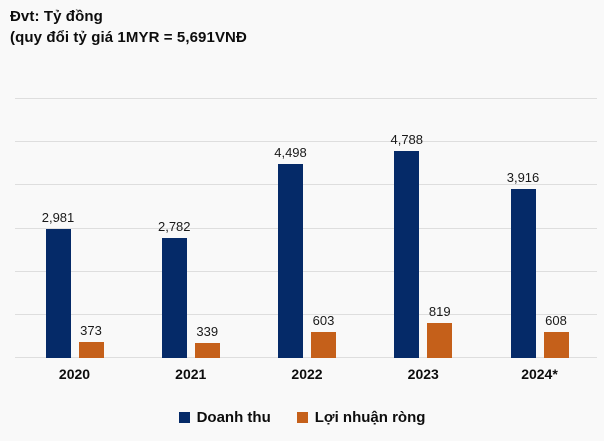 The width and height of the screenshot is (604, 441). What do you see at coordinates (323, 344) in the screenshot?
I see `bar-loi-nhuan-rong-2022` at bounding box center [323, 344].